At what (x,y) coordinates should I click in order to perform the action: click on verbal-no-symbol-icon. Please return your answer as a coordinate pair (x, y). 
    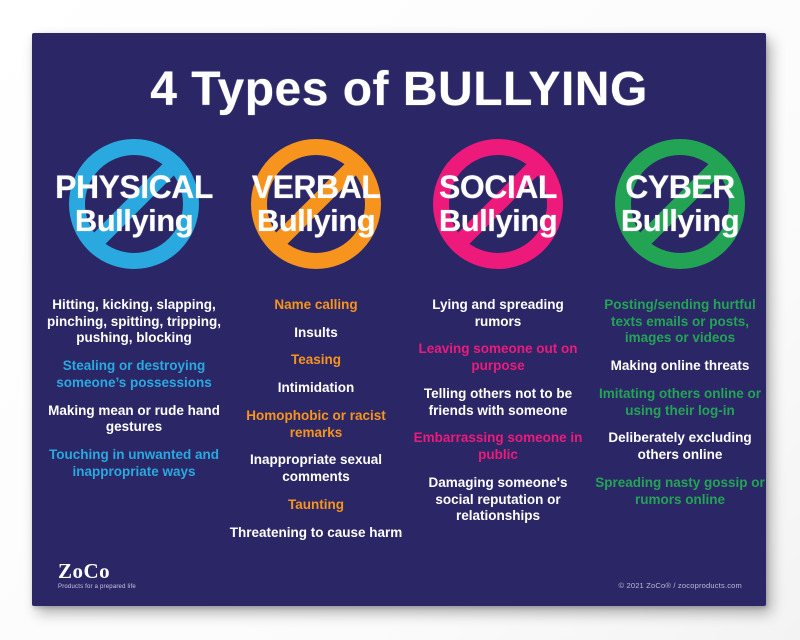
    Looking at the image, I should click on (316, 204).